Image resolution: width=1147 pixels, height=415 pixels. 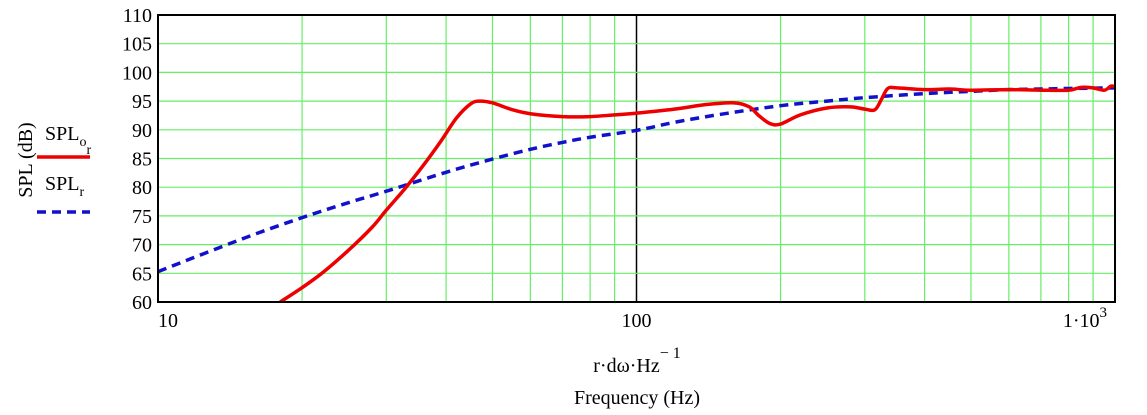 What do you see at coordinates (142, 131) in the screenshot?
I see `y-tick-label: 90` at bounding box center [142, 131].